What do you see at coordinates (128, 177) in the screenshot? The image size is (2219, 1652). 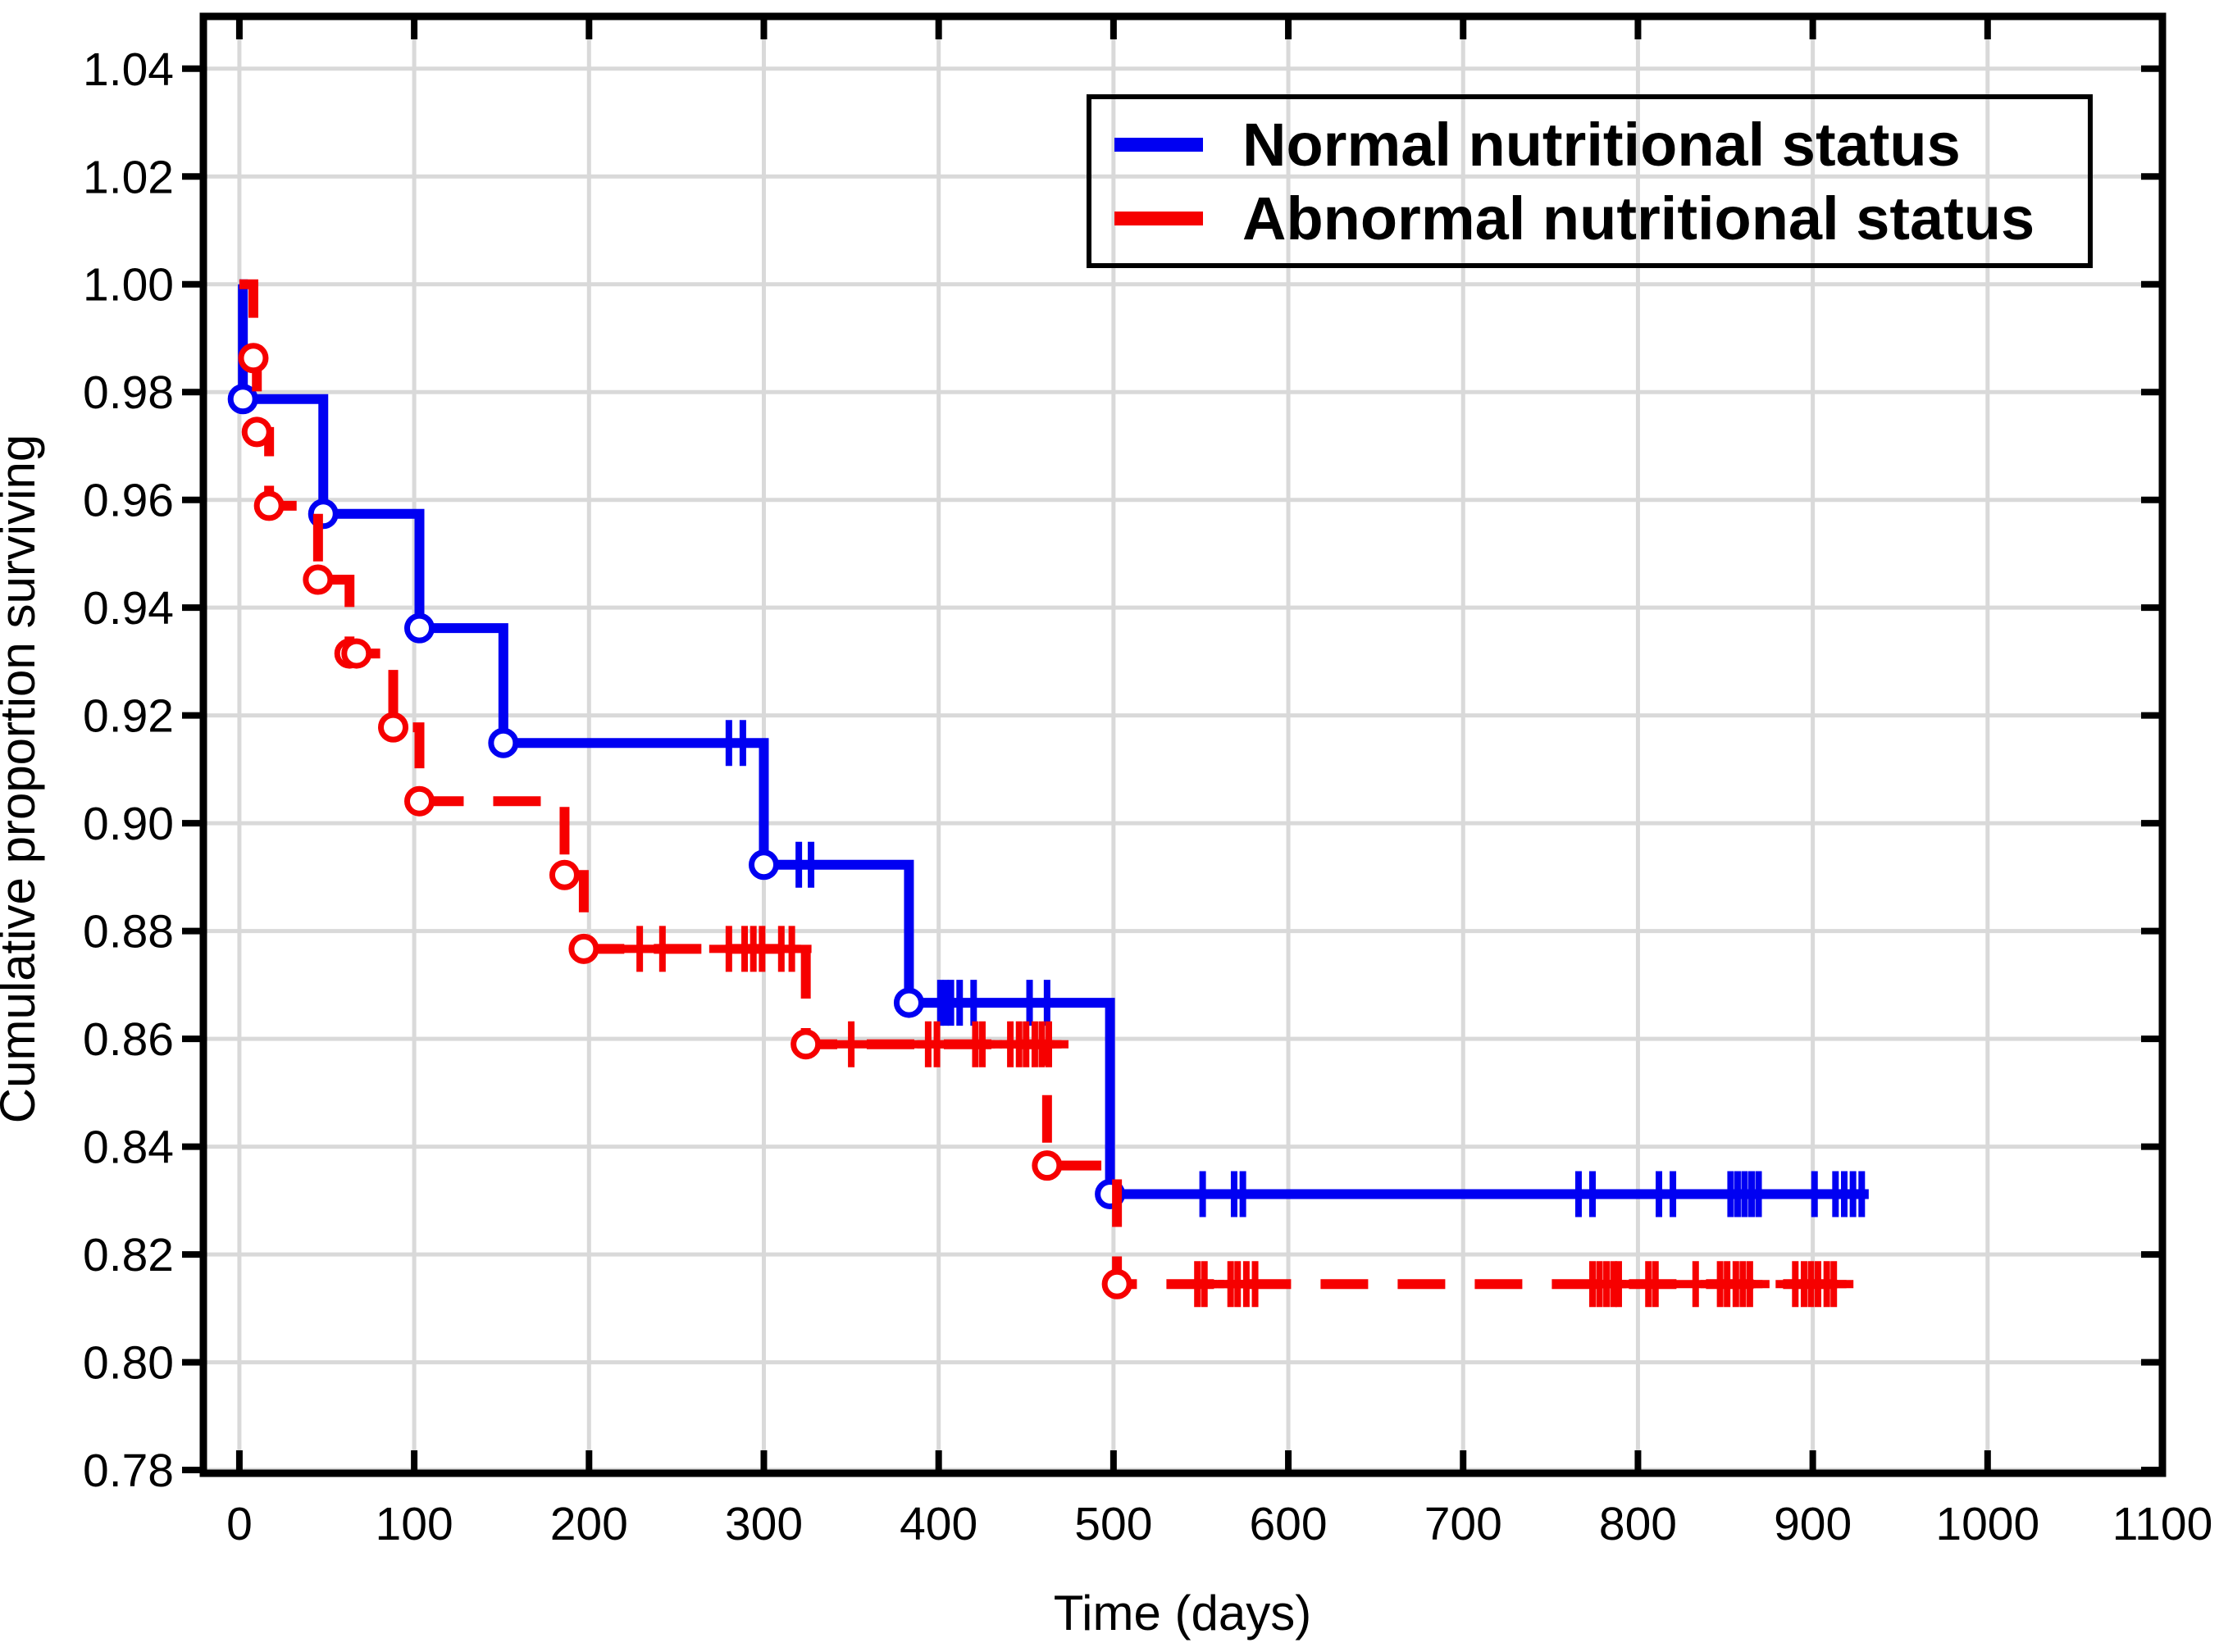 I see `y-tick-label: 1.02` at bounding box center [128, 177].